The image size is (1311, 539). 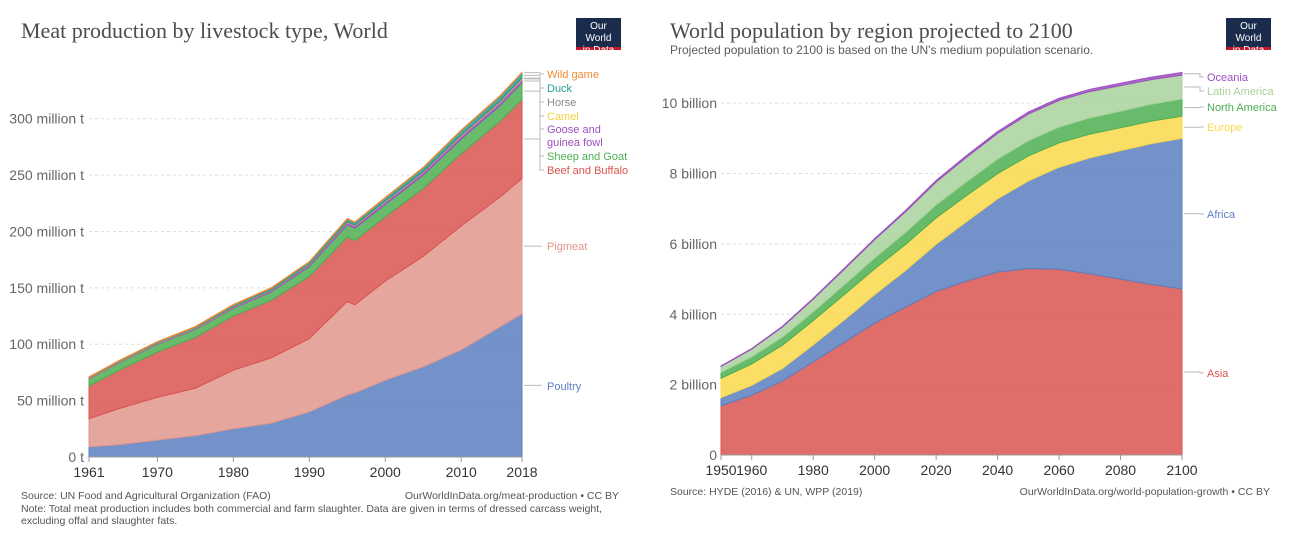 What do you see at coordinates (689, 103) in the screenshot?
I see `y-tick-label: 10 billion` at bounding box center [689, 103].